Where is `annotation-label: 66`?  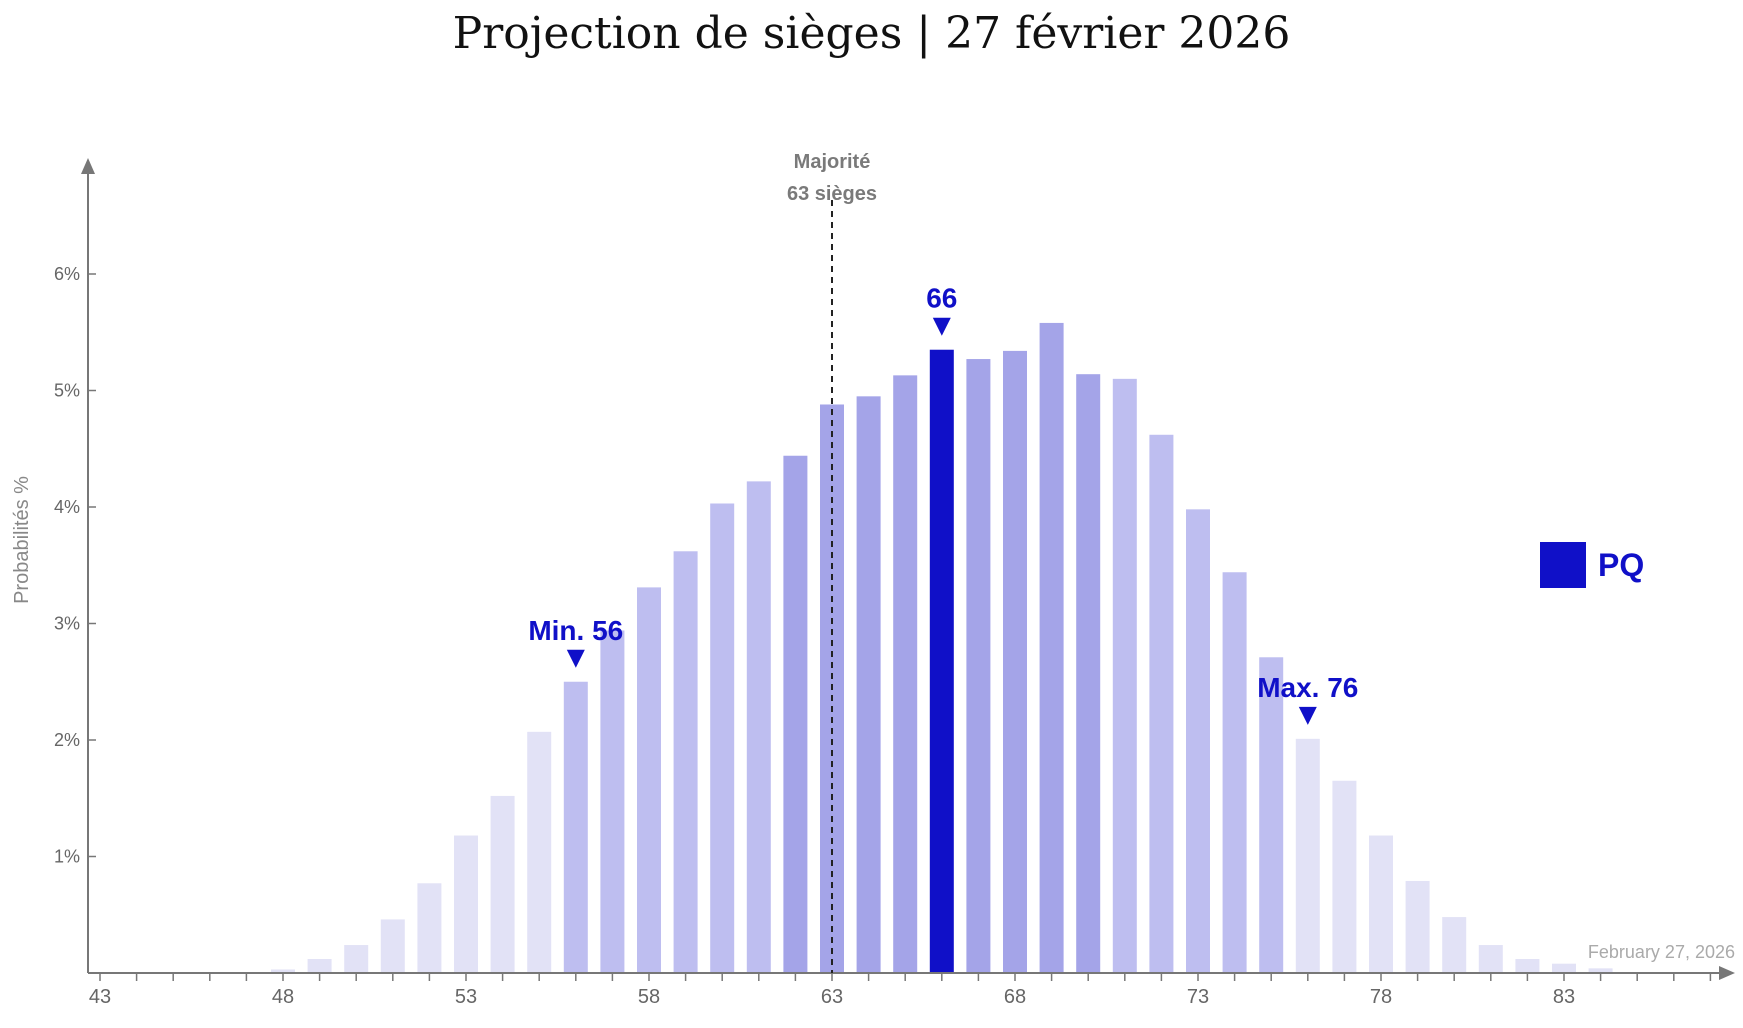
annotation-label: 66 is located at coordinates (941, 298).